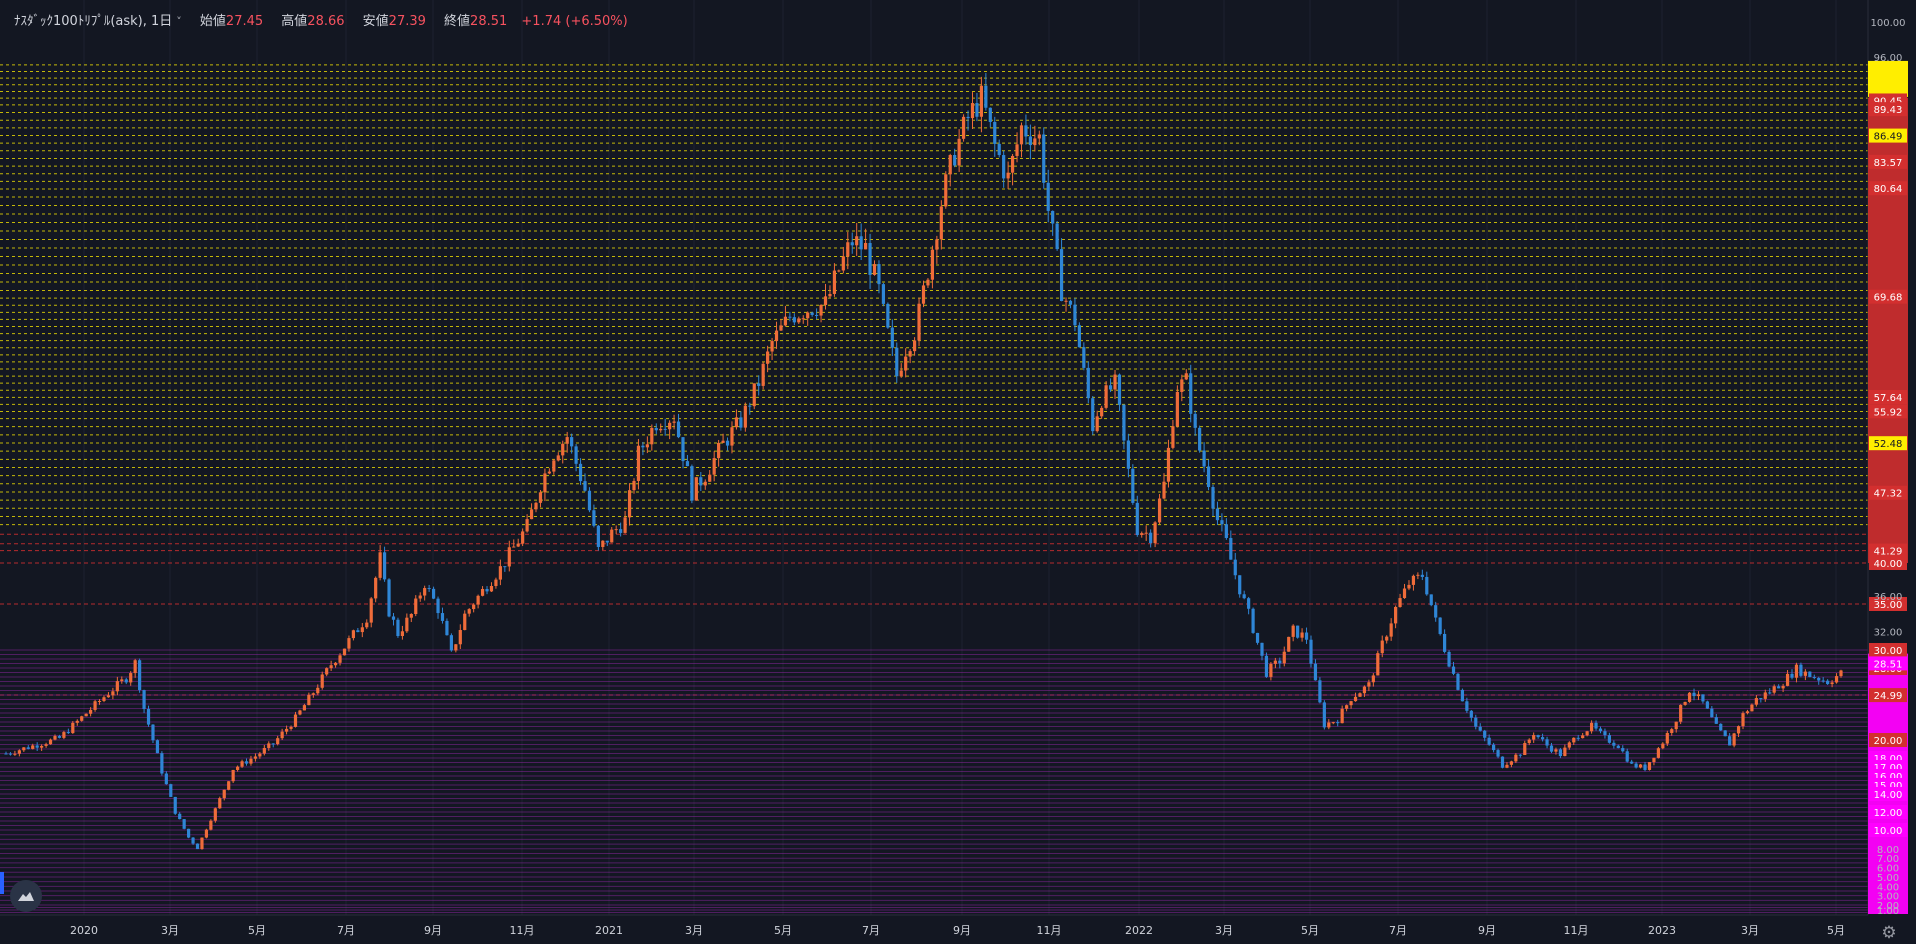  Describe the element at coordinates (212, 21) in the screenshot. I see `open-label: 始値` at that location.